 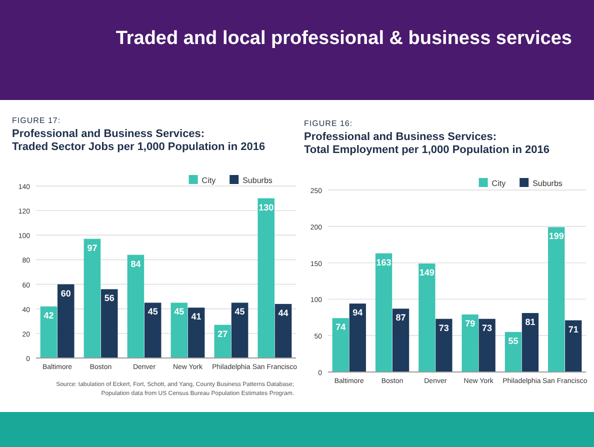 What do you see at coordinates (135, 263) in the screenshot?
I see `data-label: 84` at bounding box center [135, 263].